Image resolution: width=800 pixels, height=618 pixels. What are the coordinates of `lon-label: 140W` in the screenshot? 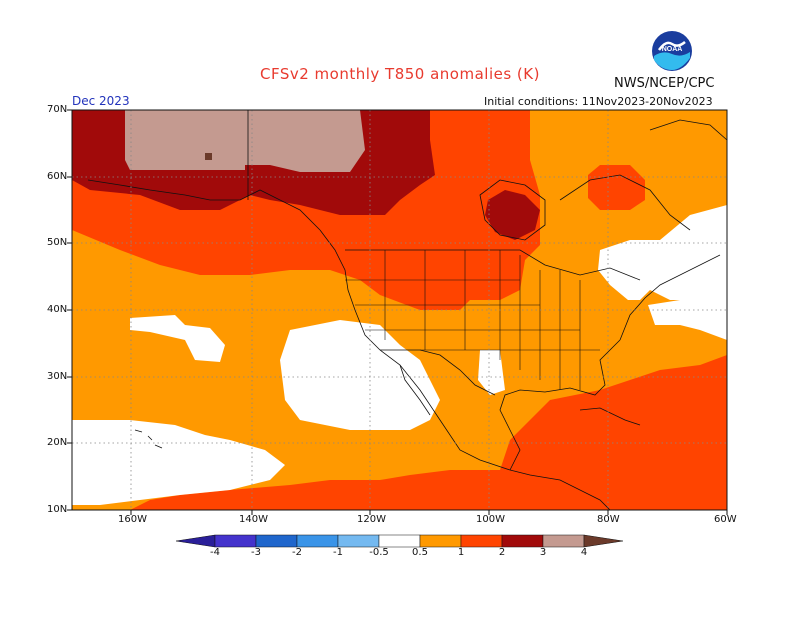 It's located at (253, 519).